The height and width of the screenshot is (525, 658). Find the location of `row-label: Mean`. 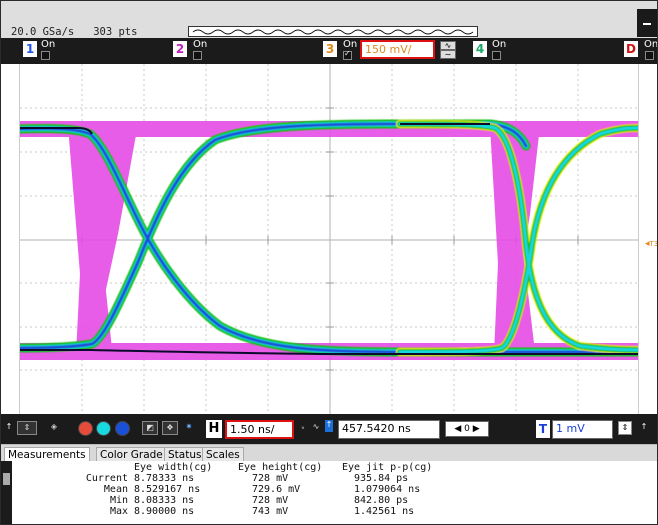

row-label: Mean is located at coordinates (115, 489).